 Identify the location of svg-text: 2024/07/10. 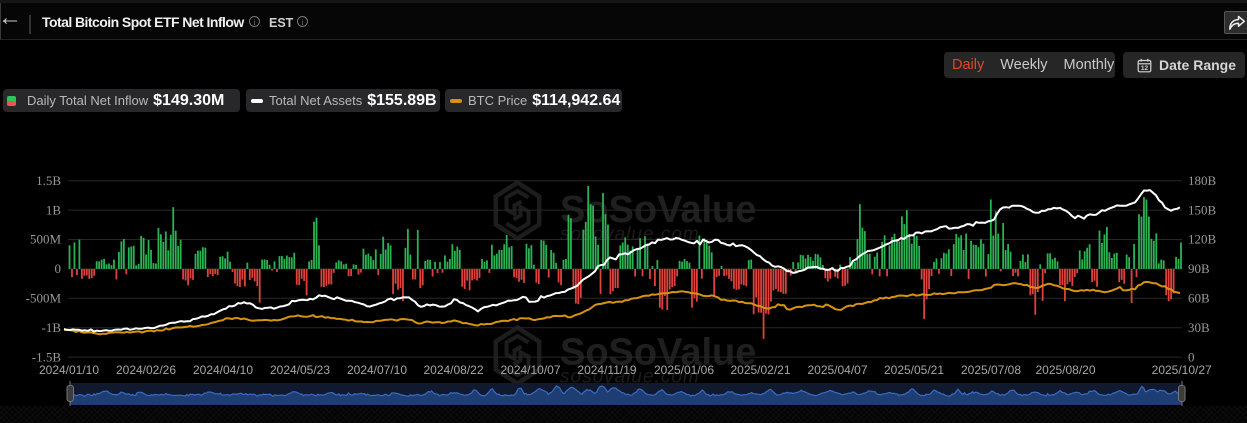
(377, 370).